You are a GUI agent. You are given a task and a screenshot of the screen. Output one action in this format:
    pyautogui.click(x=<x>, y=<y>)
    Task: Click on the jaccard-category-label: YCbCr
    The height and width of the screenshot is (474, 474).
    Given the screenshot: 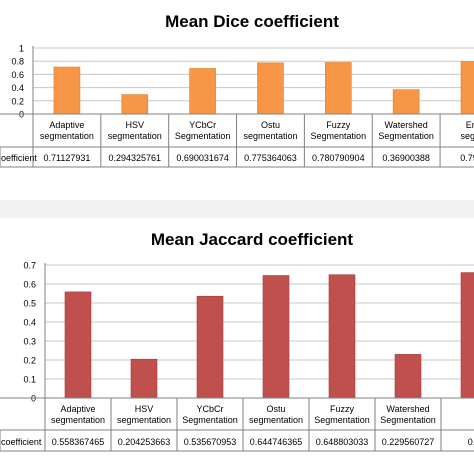 What is the action you would take?
    pyautogui.click(x=209, y=409)
    